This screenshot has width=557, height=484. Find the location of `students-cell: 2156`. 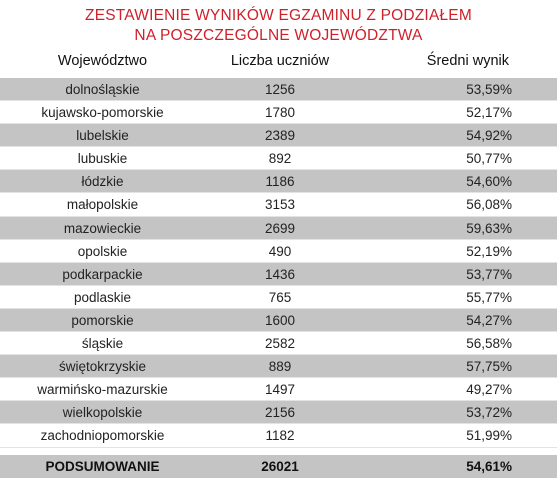

students-cell: 2156 is located at coordinates (280, 413).